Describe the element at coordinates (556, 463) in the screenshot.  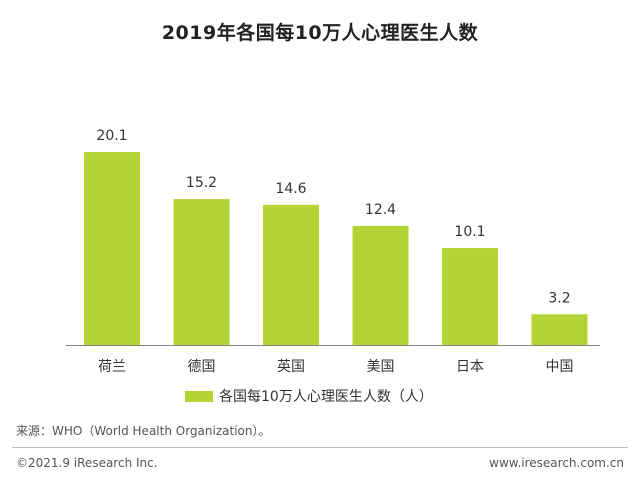
I see `website-text: www.iresearch.com.cn` at that location.